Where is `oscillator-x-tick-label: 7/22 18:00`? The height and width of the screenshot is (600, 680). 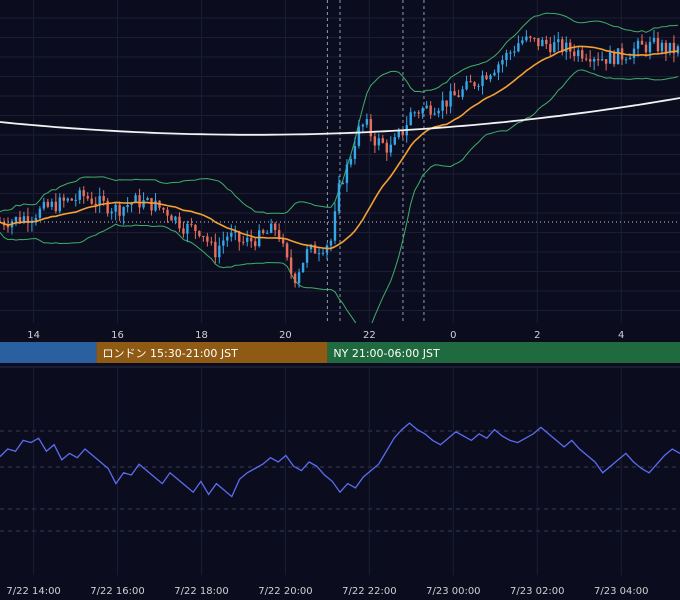 oscillator-x-tick-label: 7/22 18:00 is located at coordinates (201, 591).